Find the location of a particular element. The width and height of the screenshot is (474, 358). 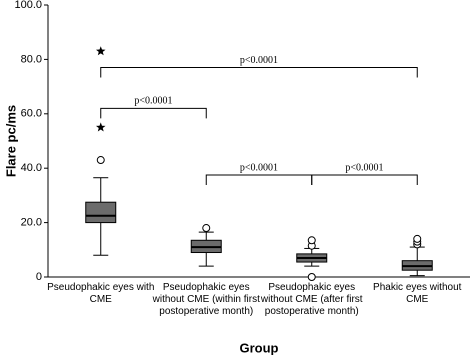

x-tick-label: Pseudophakic eyes with CME is located at coordinates (101, 293).